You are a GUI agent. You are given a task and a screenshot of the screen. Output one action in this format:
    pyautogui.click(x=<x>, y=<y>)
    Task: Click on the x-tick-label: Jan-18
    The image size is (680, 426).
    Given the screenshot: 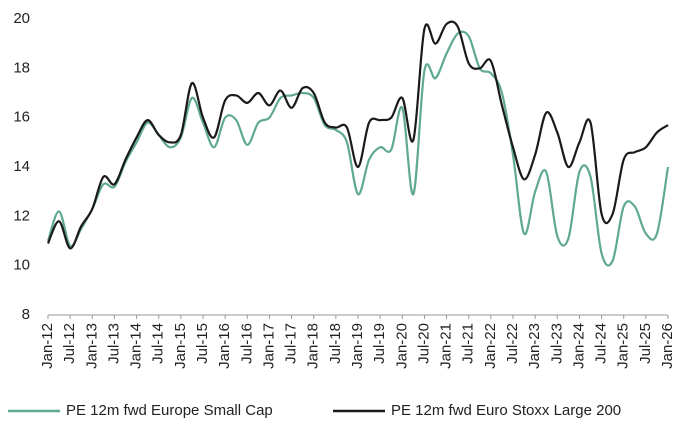 What is the action you would take?
    pyautogui.click(x=313, y=346)
    